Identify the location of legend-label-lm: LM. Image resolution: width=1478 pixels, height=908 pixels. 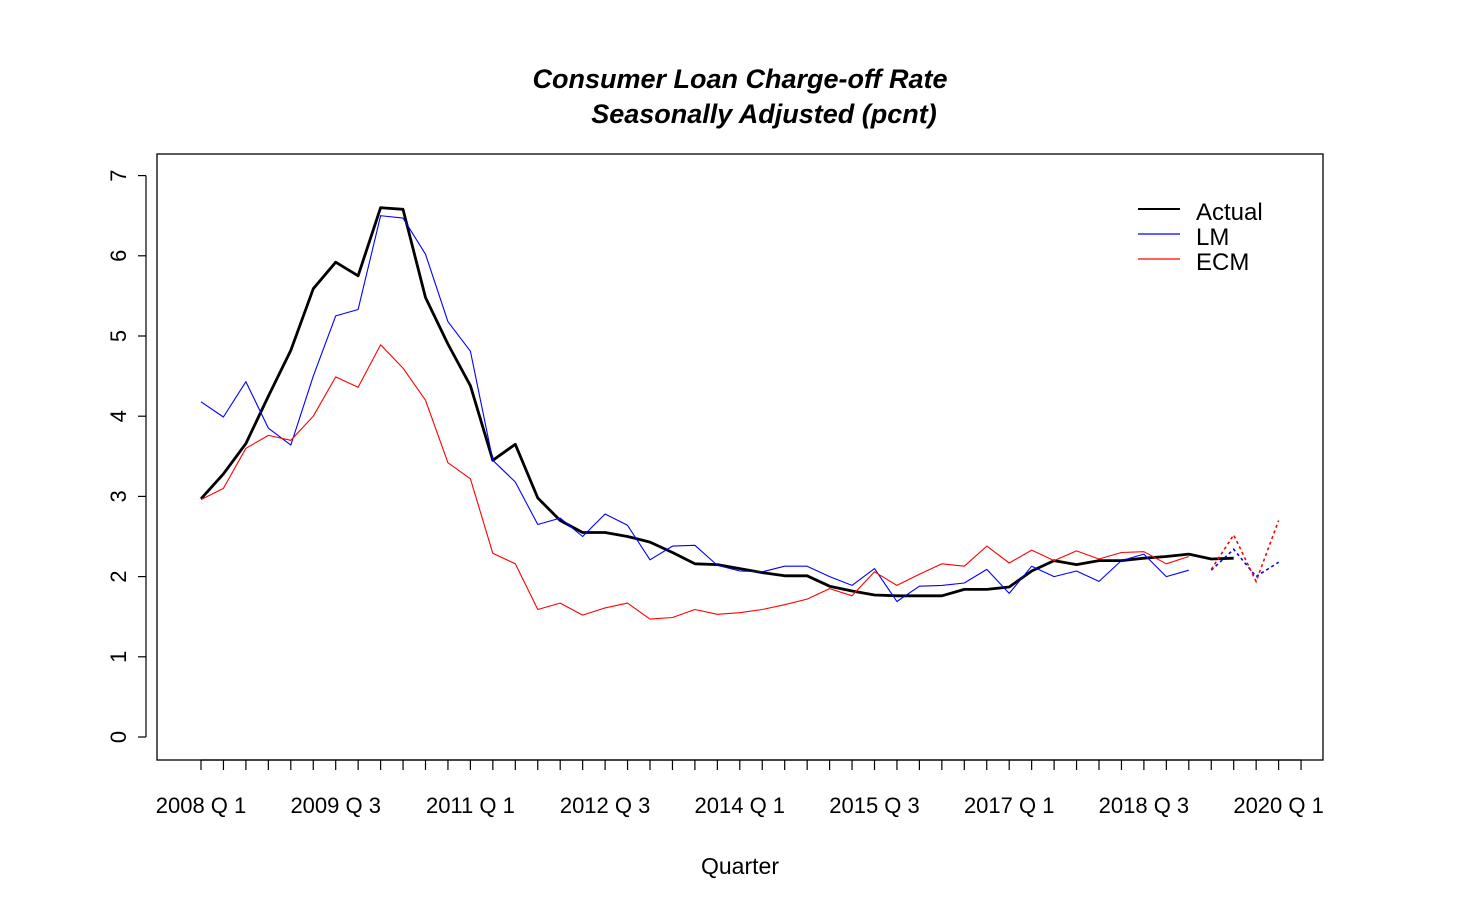
(1212, 237).